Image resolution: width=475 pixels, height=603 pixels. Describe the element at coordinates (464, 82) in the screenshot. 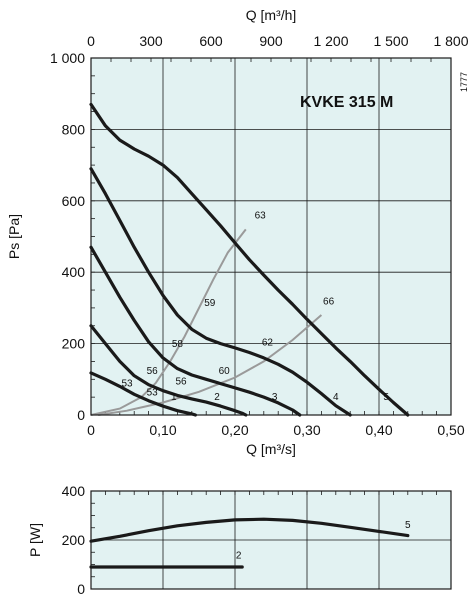

I see `document-code: 1777` at that location.